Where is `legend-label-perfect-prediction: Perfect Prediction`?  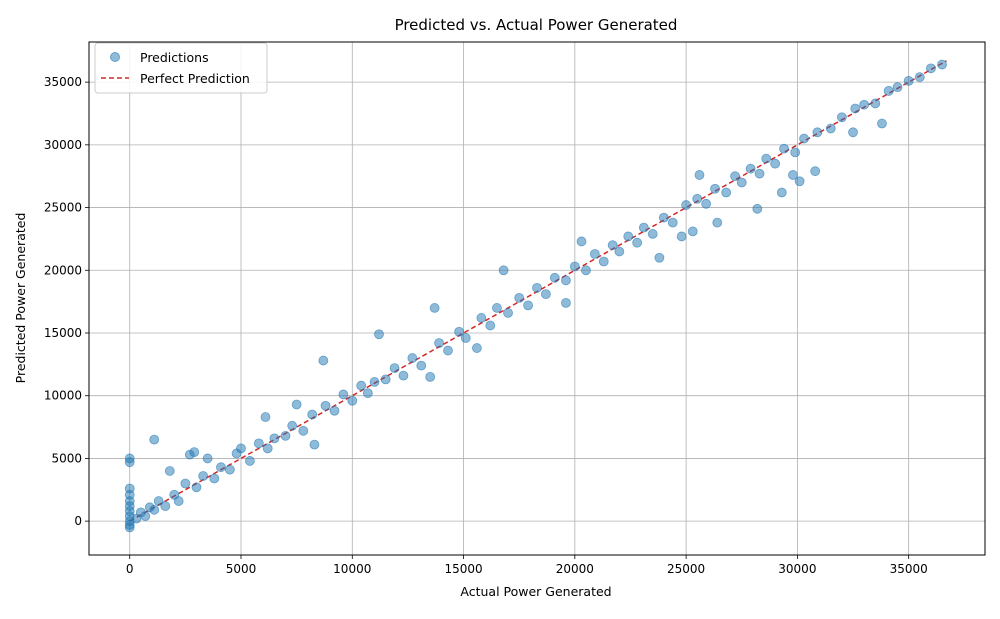 legend-label-perfect-prediction: Perfect Prediction is located at coordinates (195, 78).